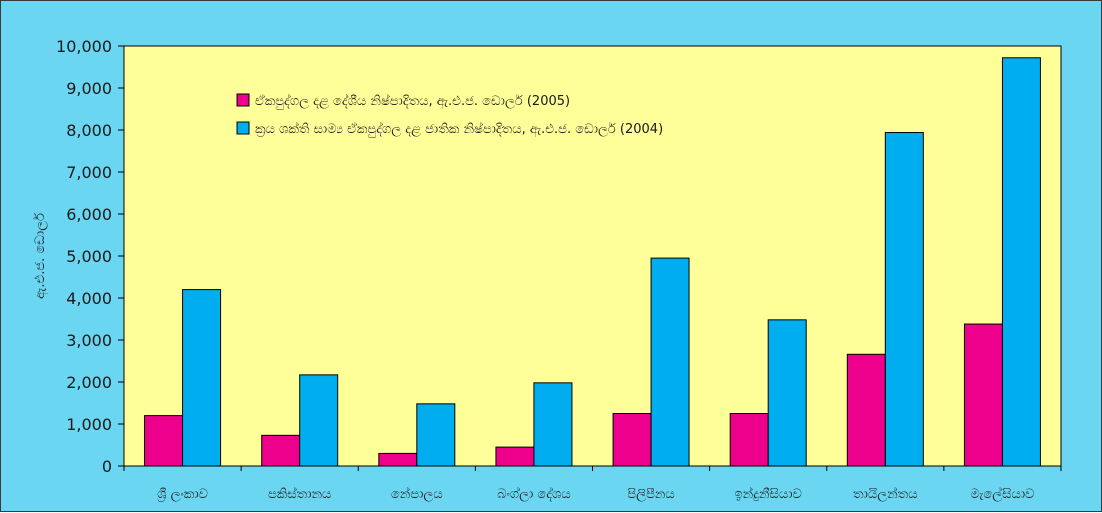 This screenshot has width=1102, height=513. What do you see at coordinates (182, 494) in the screenshot?
I see `x-category-label: ශ්‍රී ලංකාව` at bounding box center [182, 494].